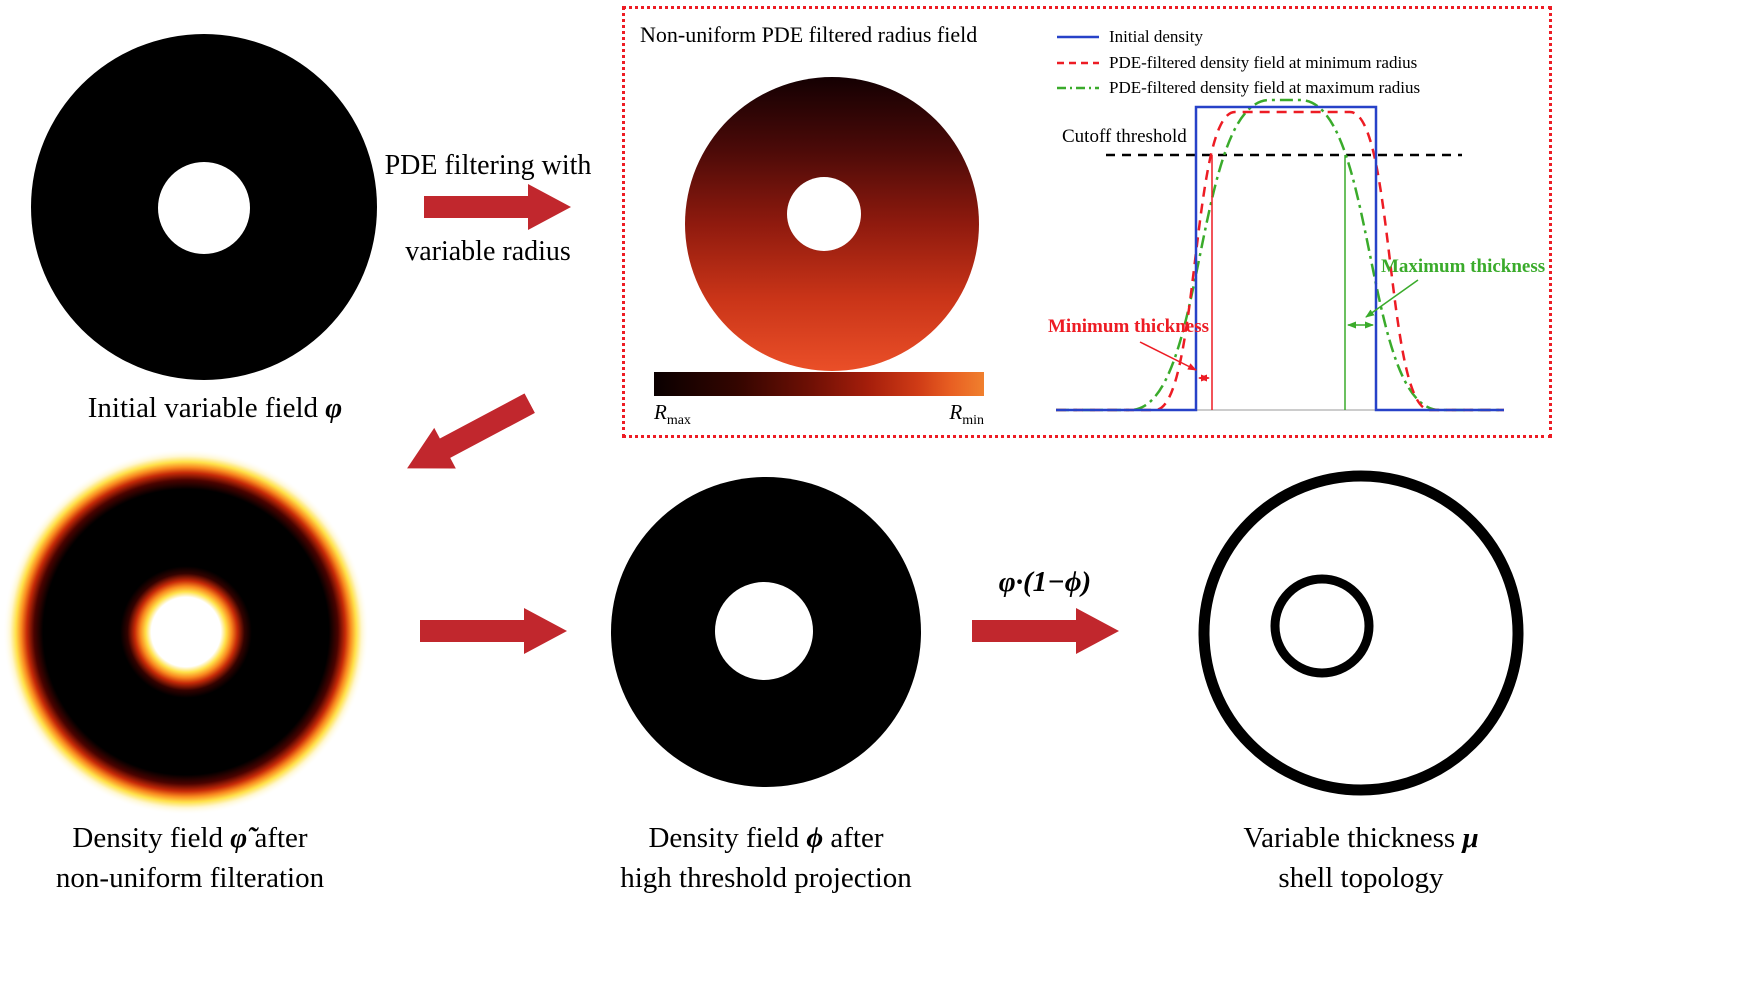 This screenshot has height=1004, width=1756. What do you see at coordinates (1463, 266) in the screenshot?
I see `maximum-thickness-label: Maximum thickness` at bounding box center [1463, 266].